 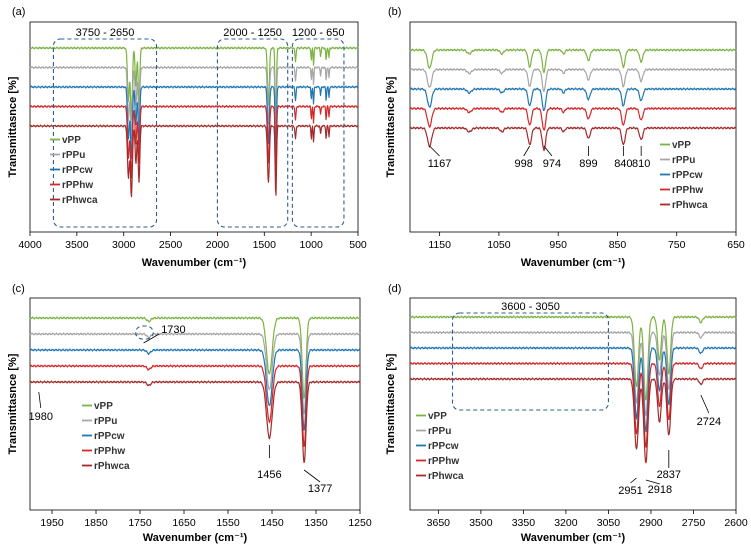 What do you see at coordinates (660, 490) in the screenshot?
I see `peak-label-2918: 2918` at bounding box center [660, 490].